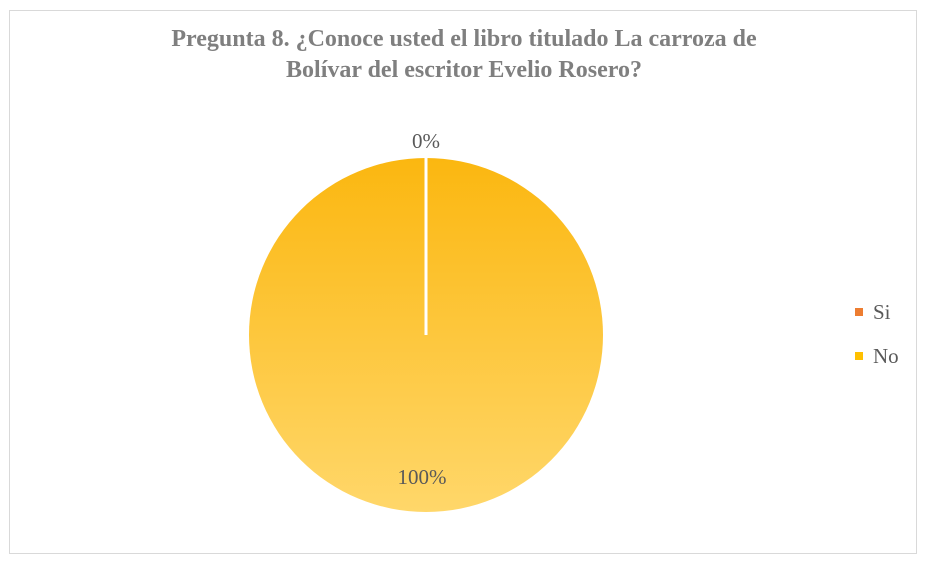 This screenshot has width=928, height=564. Describe the element at coordinates (426, 141) in the screenshot. I see `data-label-si: 0%` at that location.